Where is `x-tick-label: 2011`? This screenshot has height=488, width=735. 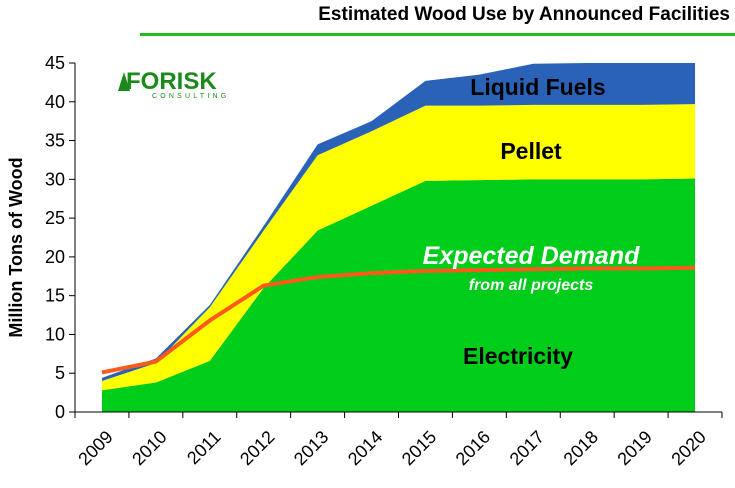 x-tick-label: 2011 is located at coordinates (204, 448).